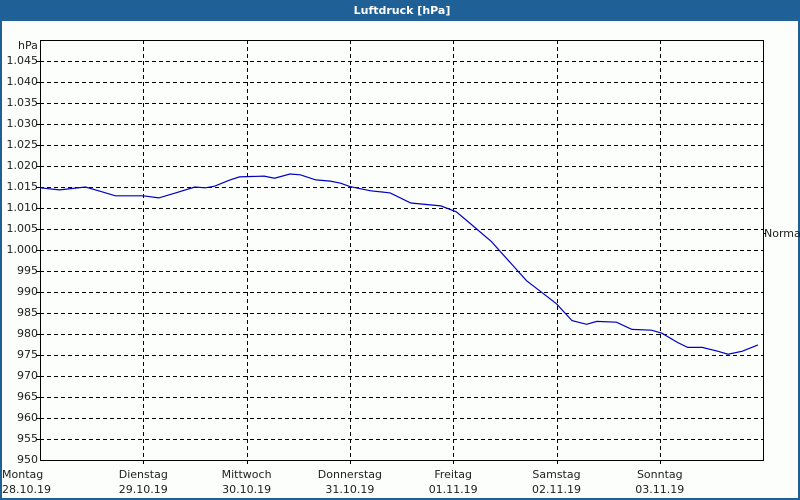 The height and width of the screenshot is (500, 800). What do you see at coordinates (27, 312) in the screenshot?
I see `y-tick-label: 985` at bounding box center [27, 312].